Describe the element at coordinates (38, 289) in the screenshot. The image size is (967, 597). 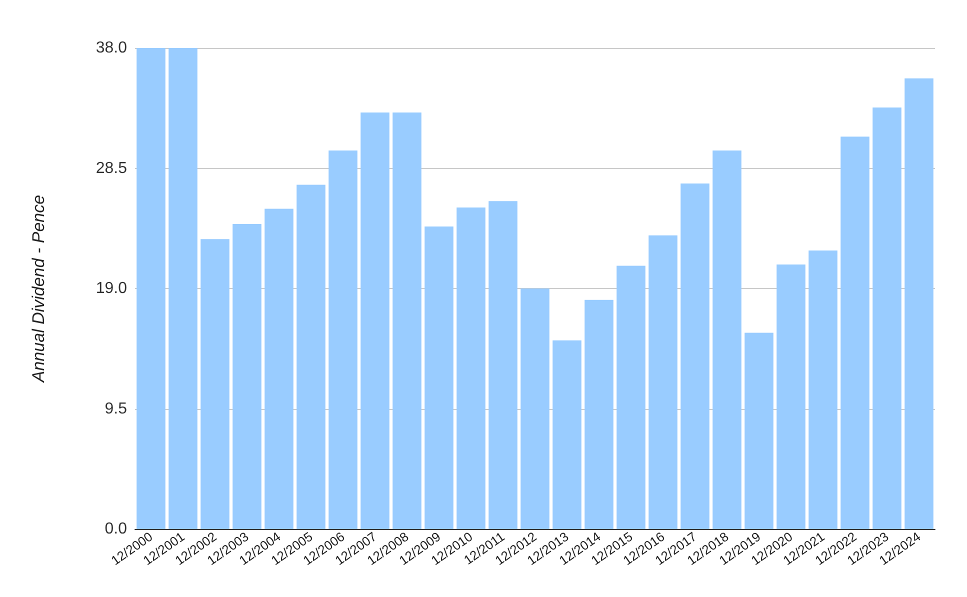
I see `y-axis-title: Annual Dividend - Pence` at that location.